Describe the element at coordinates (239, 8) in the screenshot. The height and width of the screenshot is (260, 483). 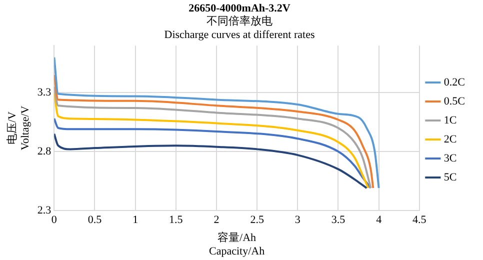
I see `chart-title: 26650-4000mAh-3.2V` at that location.